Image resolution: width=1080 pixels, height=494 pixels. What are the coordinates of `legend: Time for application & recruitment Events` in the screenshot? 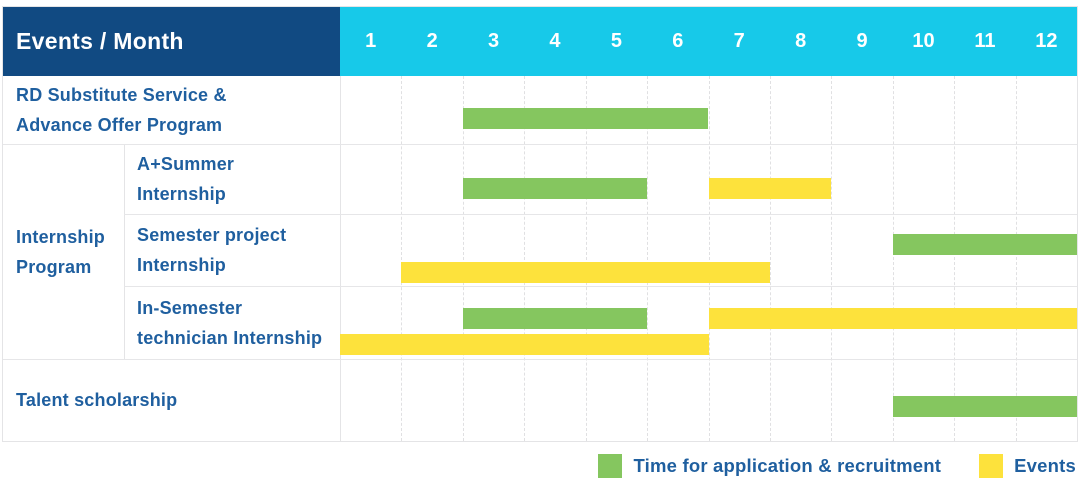 It's located at (837, 466).